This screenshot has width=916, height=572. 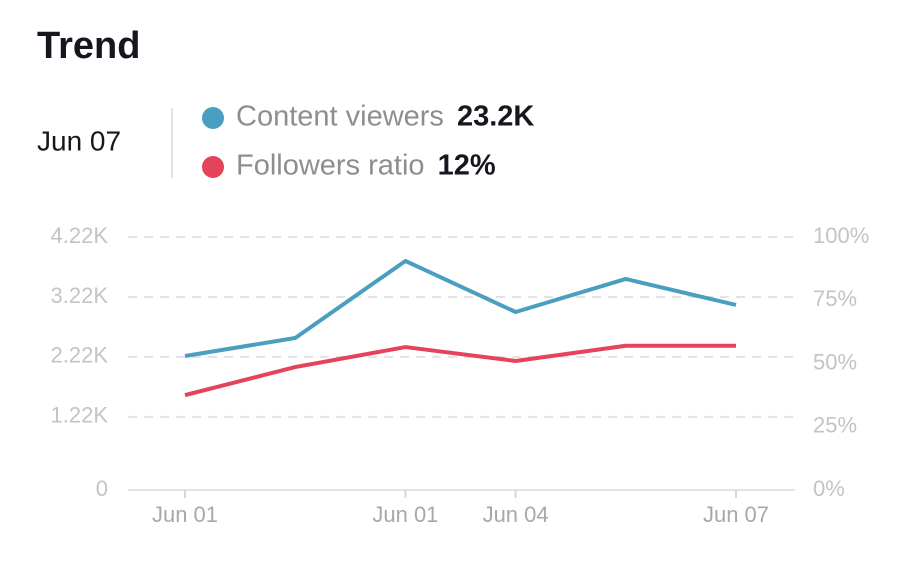 I want to click on y2-tick-label: 75%, so click(x=835, y=298).